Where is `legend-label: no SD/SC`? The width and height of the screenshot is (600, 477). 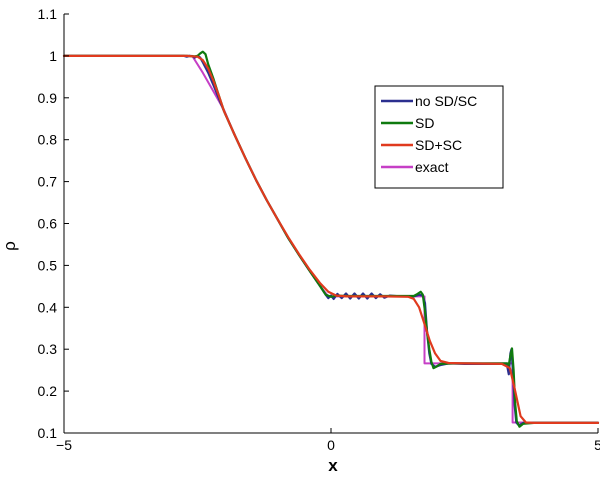
legend-label: no SD/SC is located at coordinates (446, 101).